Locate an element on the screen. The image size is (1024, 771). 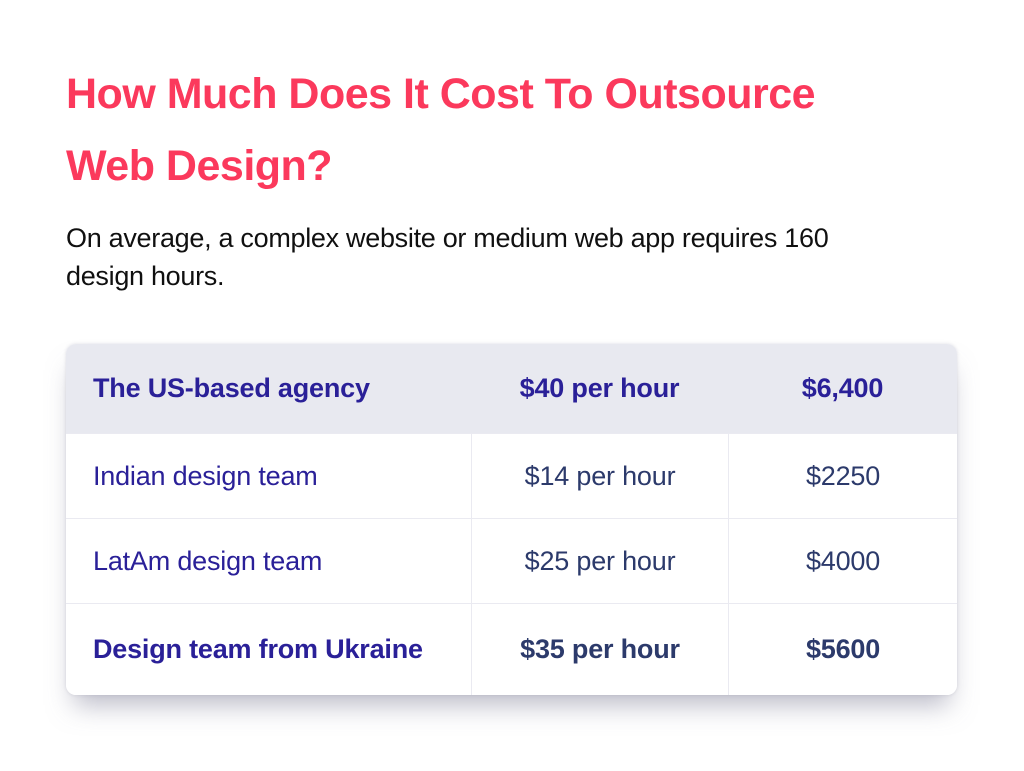
rate-cell: $14 per hour is located at coordinates (599, 476).